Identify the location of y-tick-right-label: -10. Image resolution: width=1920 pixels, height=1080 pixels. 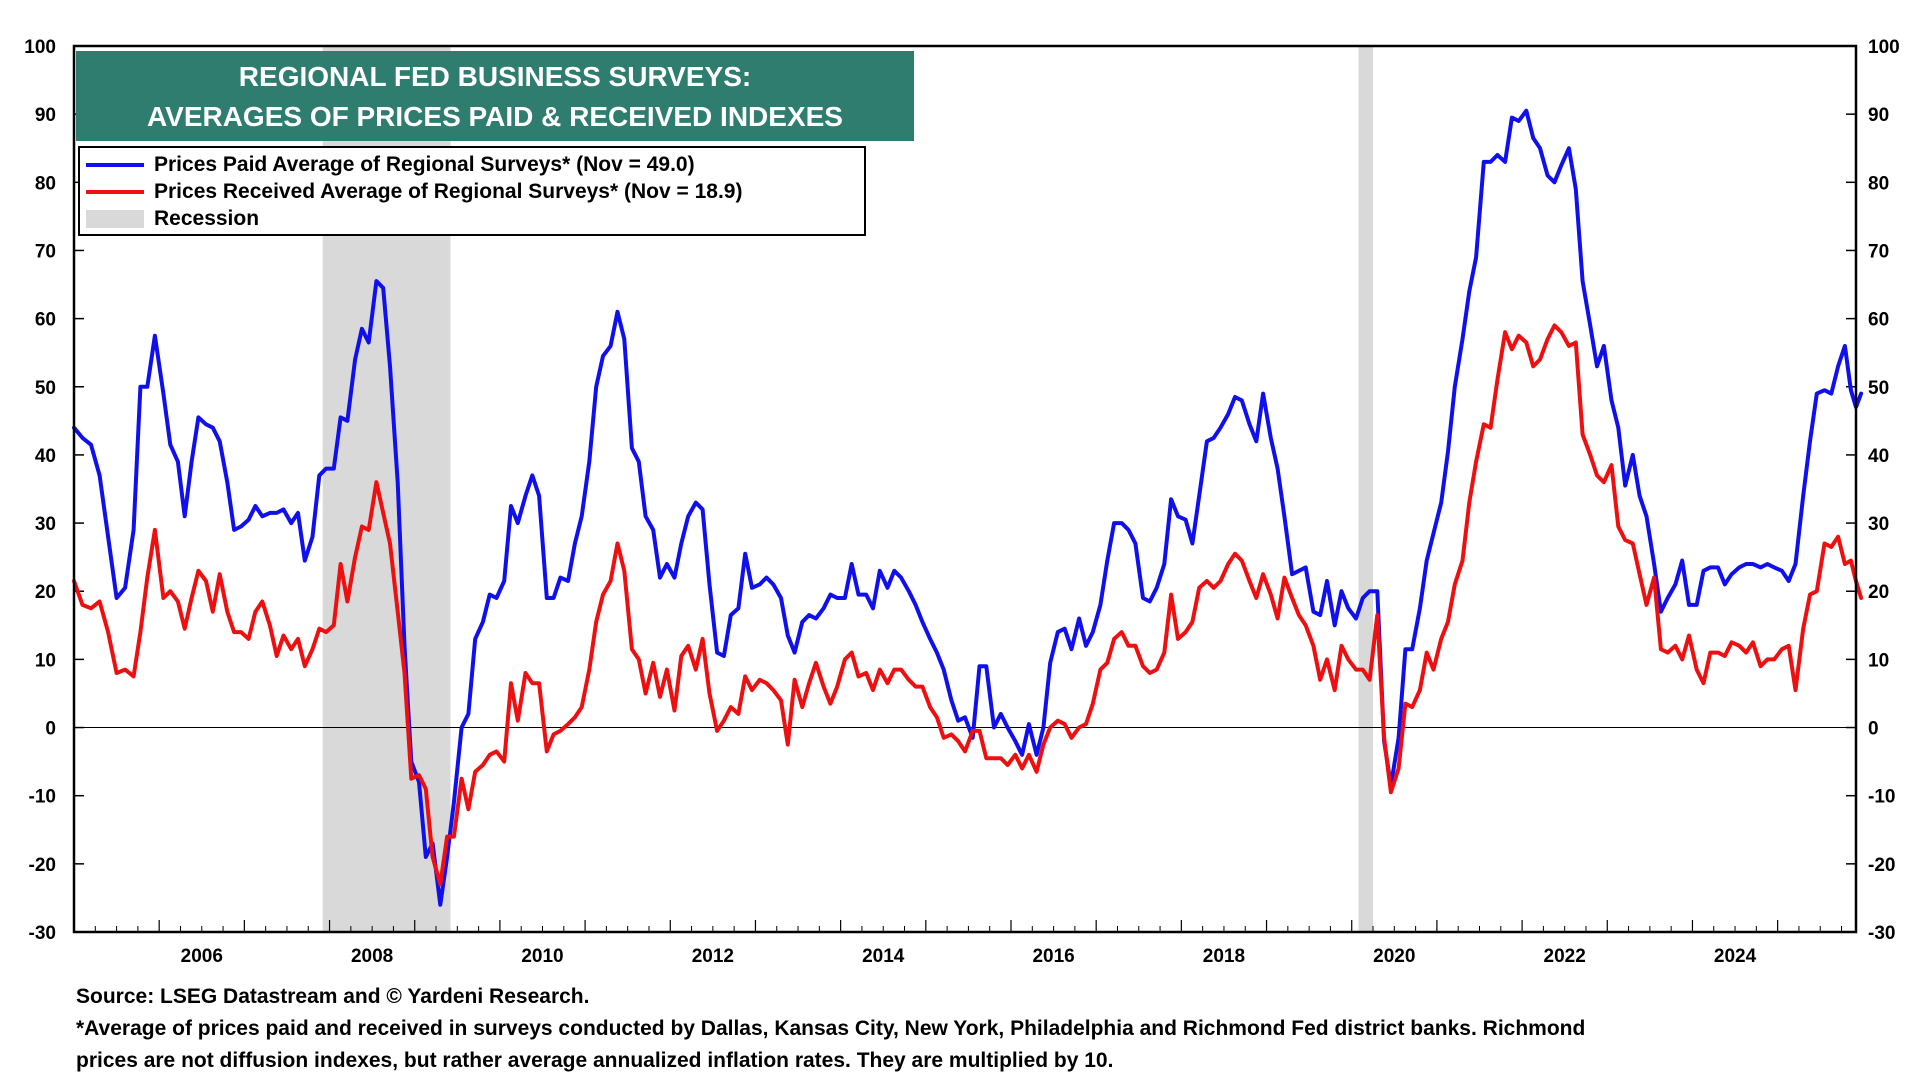
(1881, 797).